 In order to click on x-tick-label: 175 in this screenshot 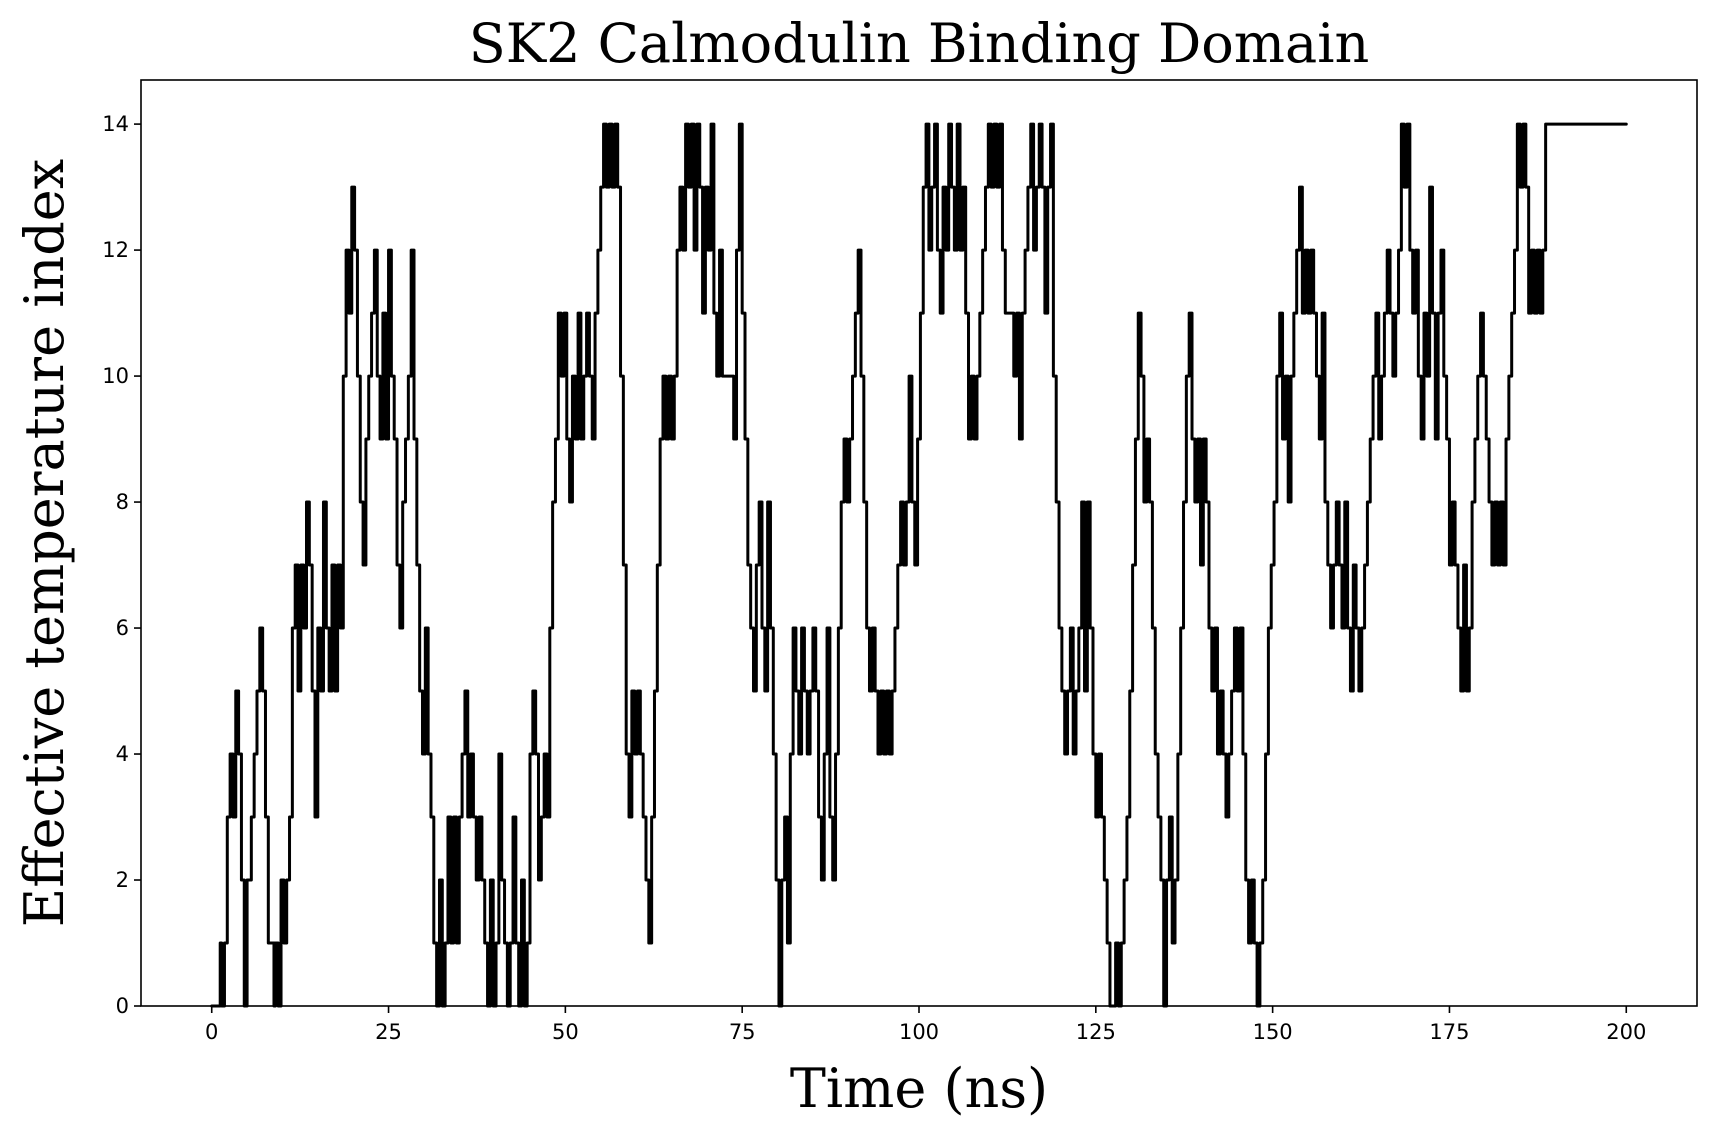, I will do `click(1449, 1032)`.